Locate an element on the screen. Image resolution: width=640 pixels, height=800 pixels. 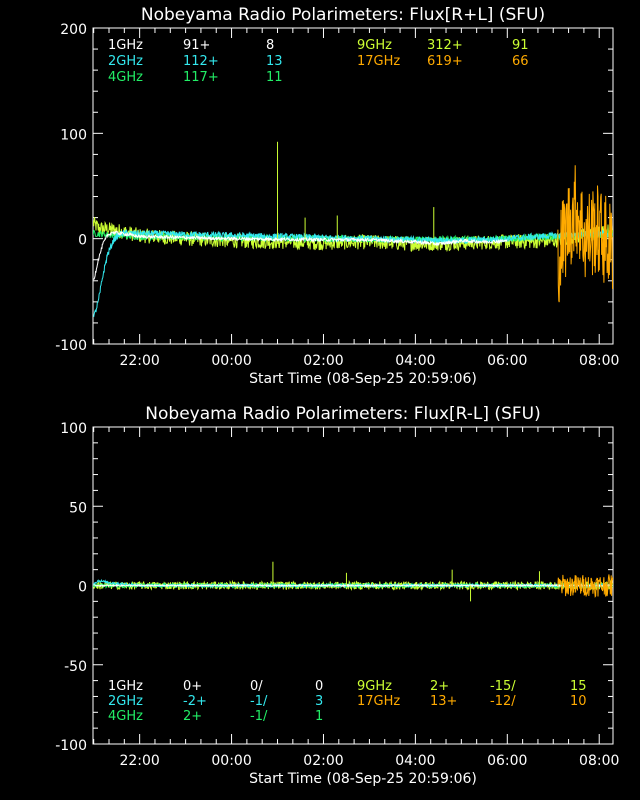
series-9GHz-line is located at coordinates (353, 234).